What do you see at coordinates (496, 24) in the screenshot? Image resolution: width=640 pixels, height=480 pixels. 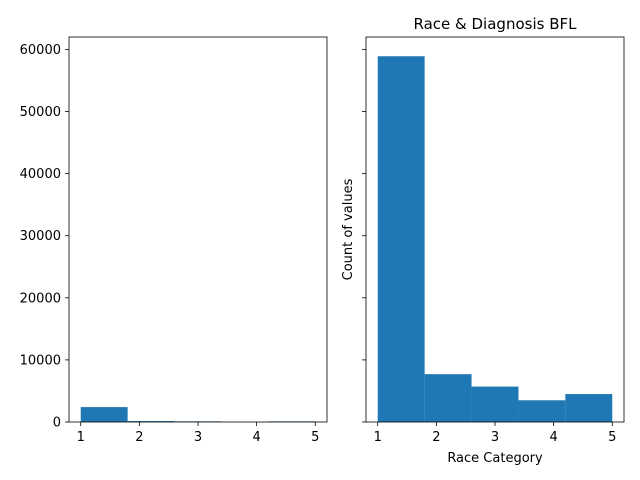 I see `chart-title: Race & Diagnosis BFL` at bounding box center [496, 24].